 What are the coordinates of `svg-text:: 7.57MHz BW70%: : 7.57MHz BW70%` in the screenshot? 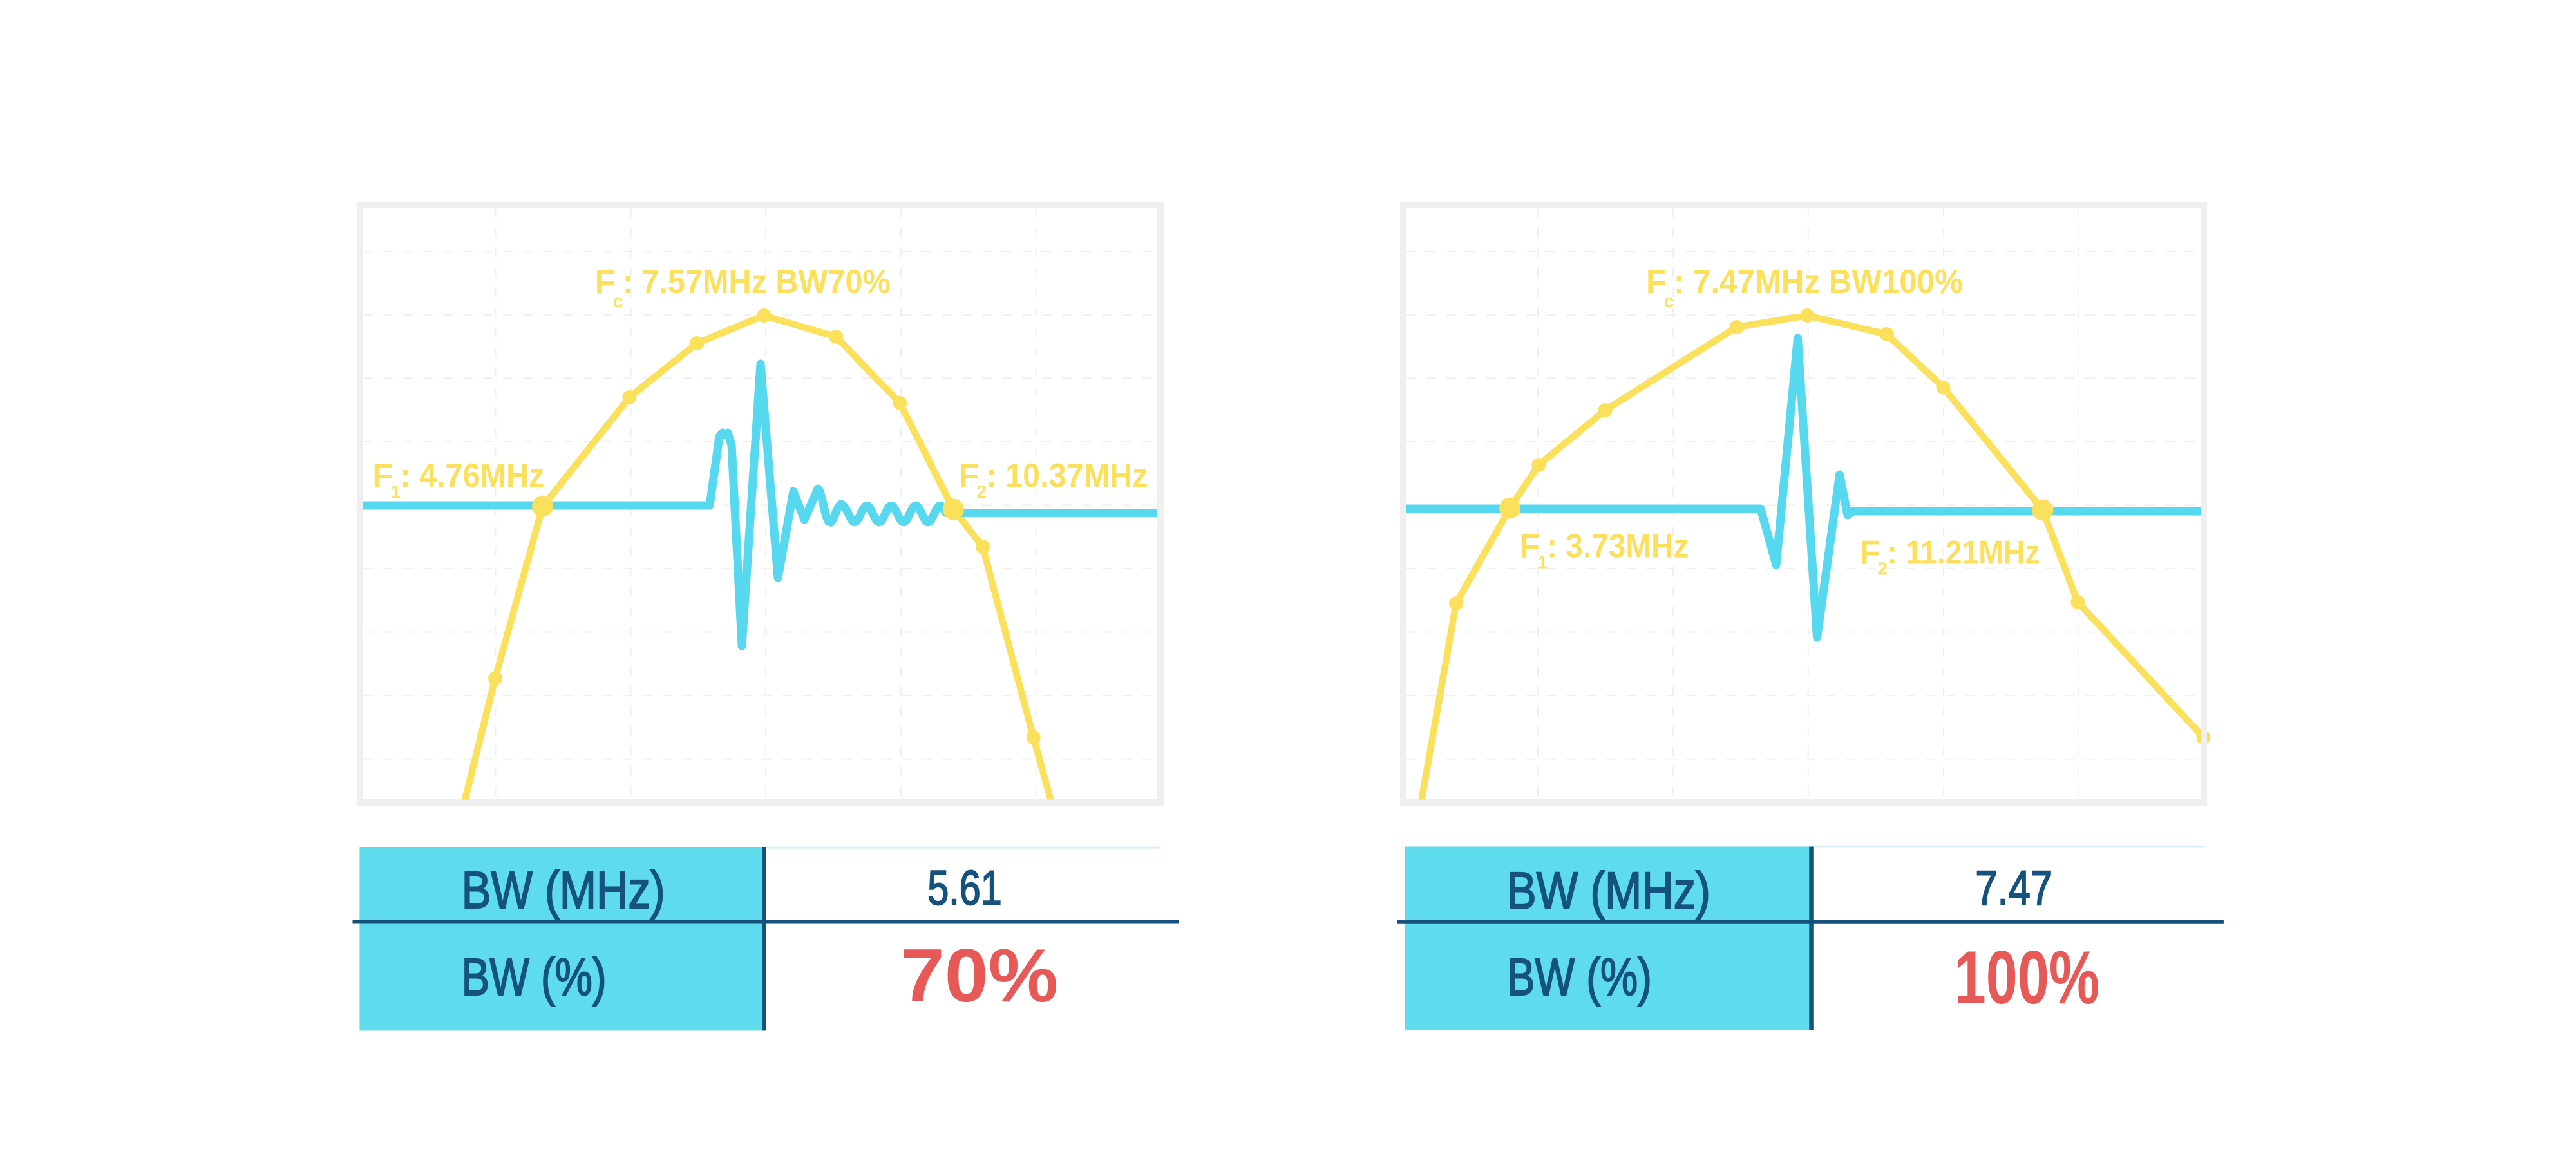 It's located at (757, 282).